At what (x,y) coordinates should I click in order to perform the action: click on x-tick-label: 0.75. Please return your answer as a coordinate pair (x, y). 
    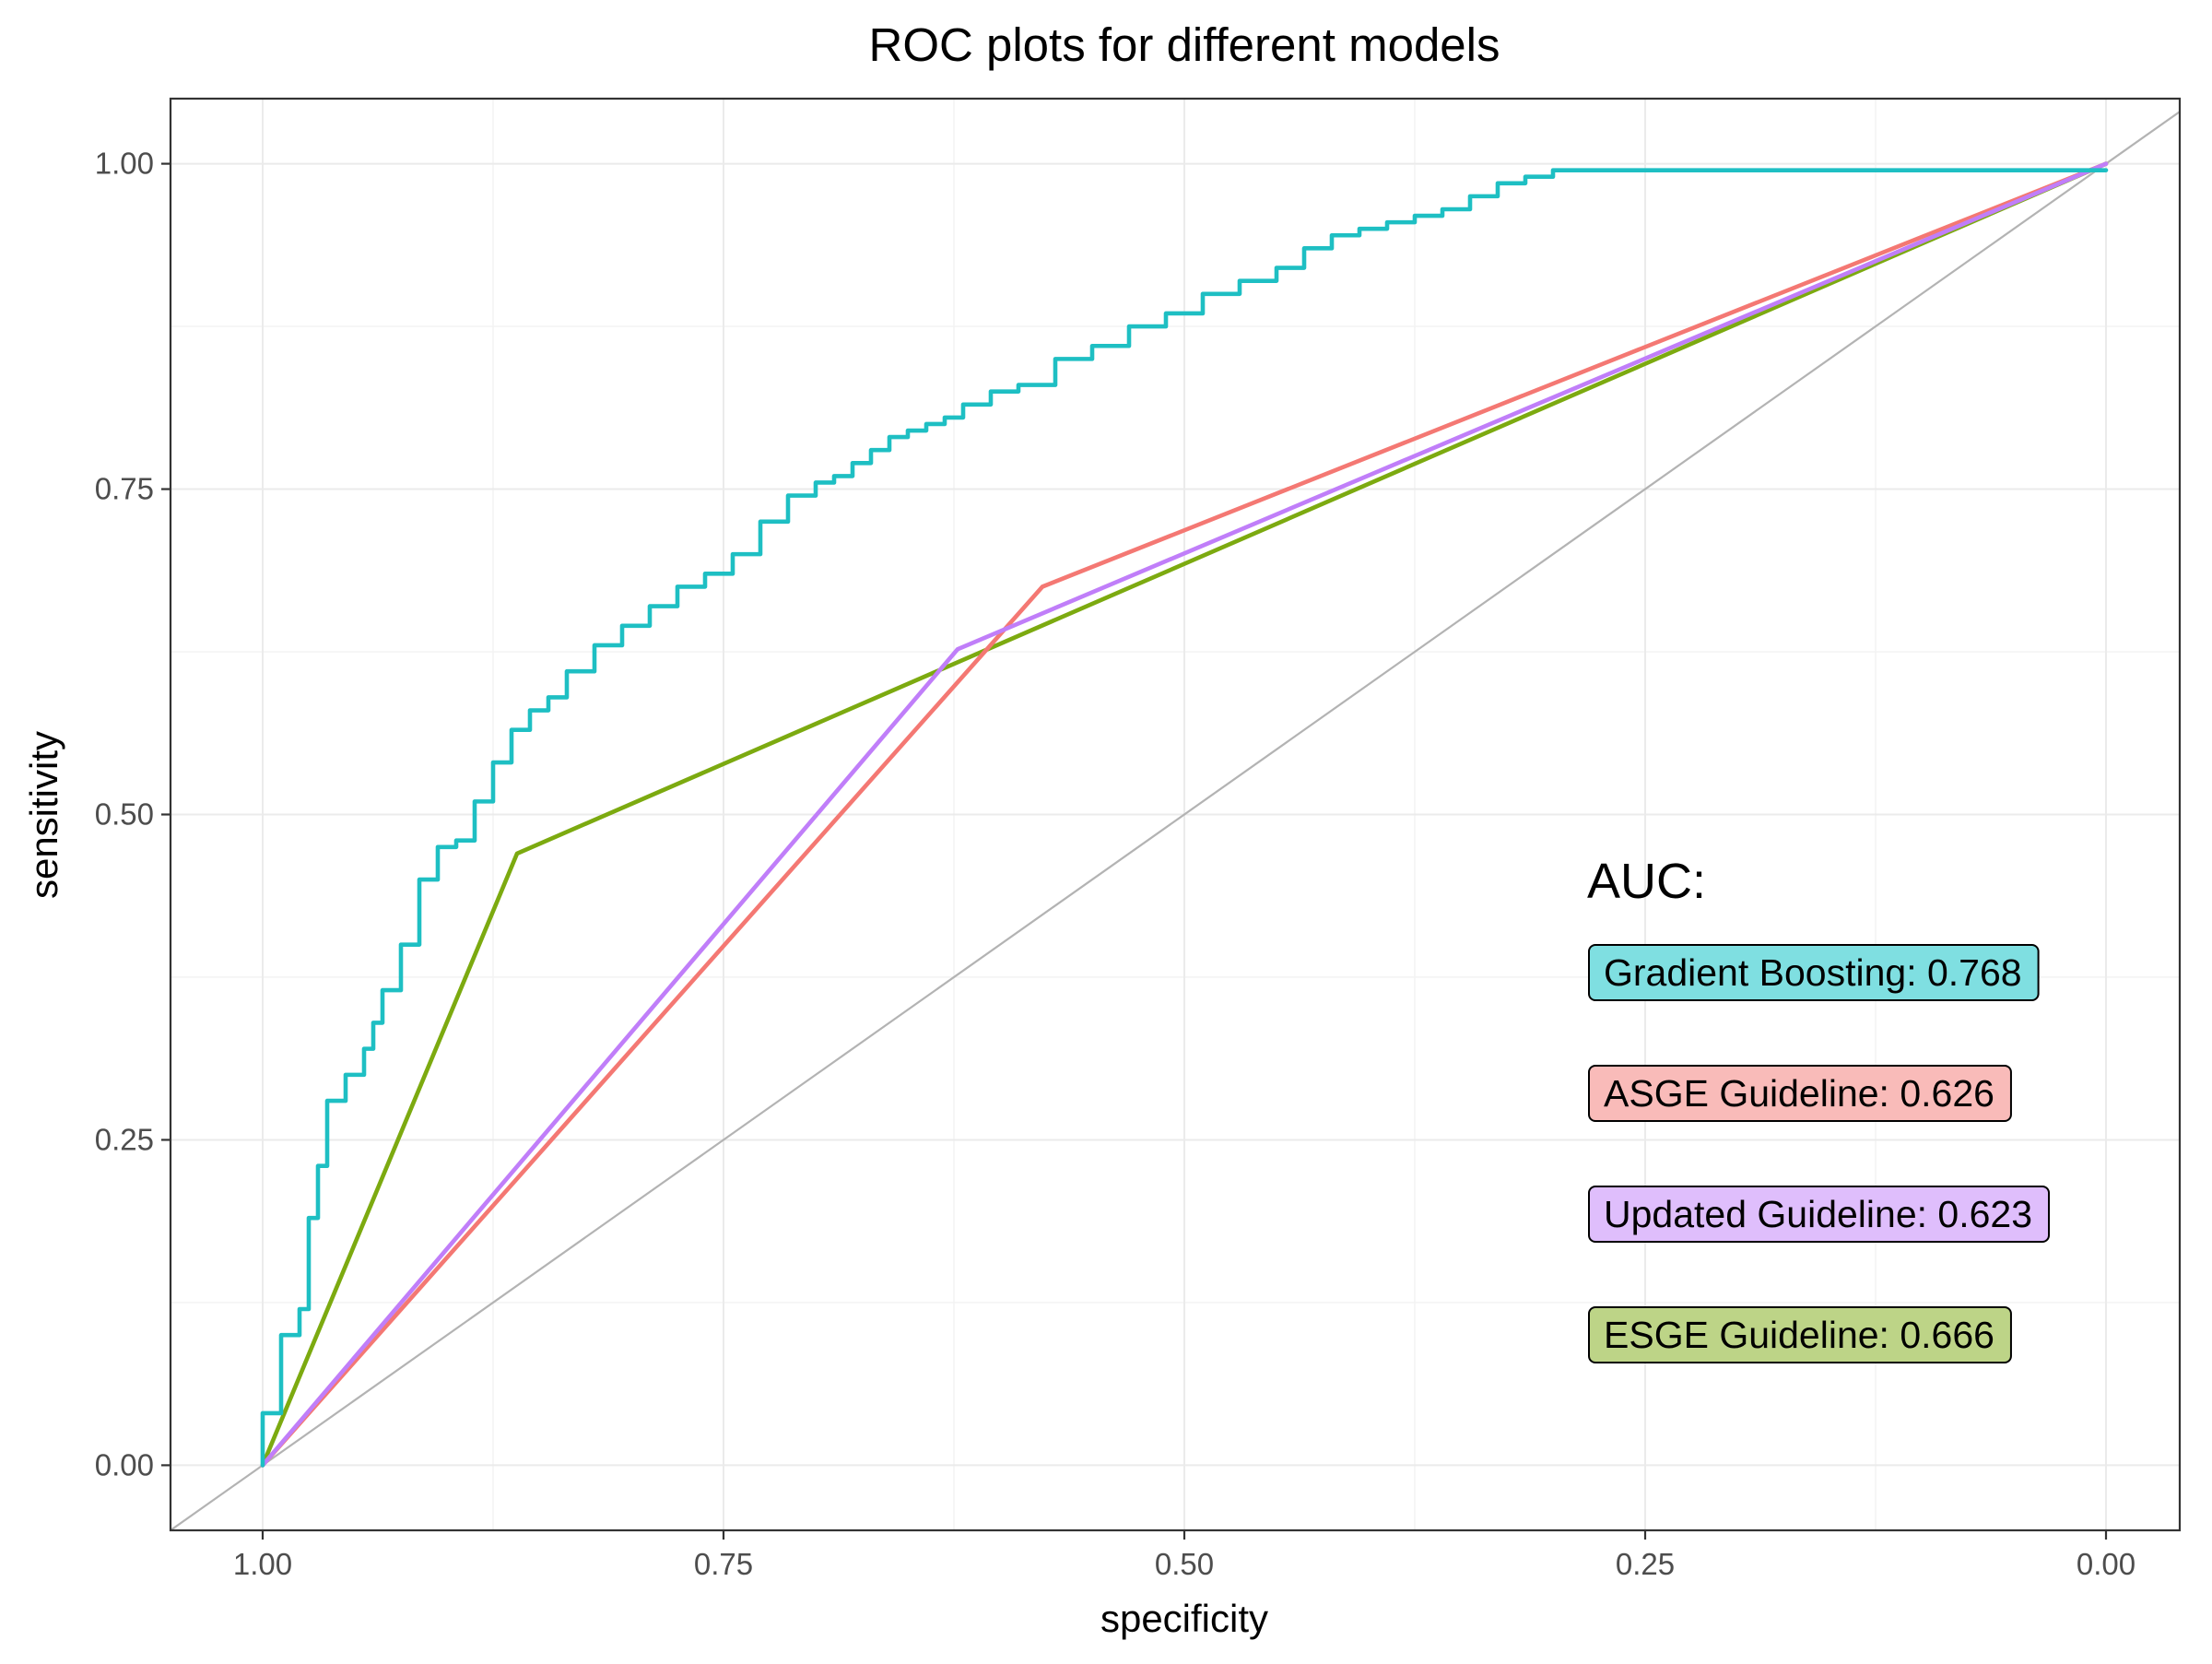
    Looking at the image, I should click on (723, 1564).